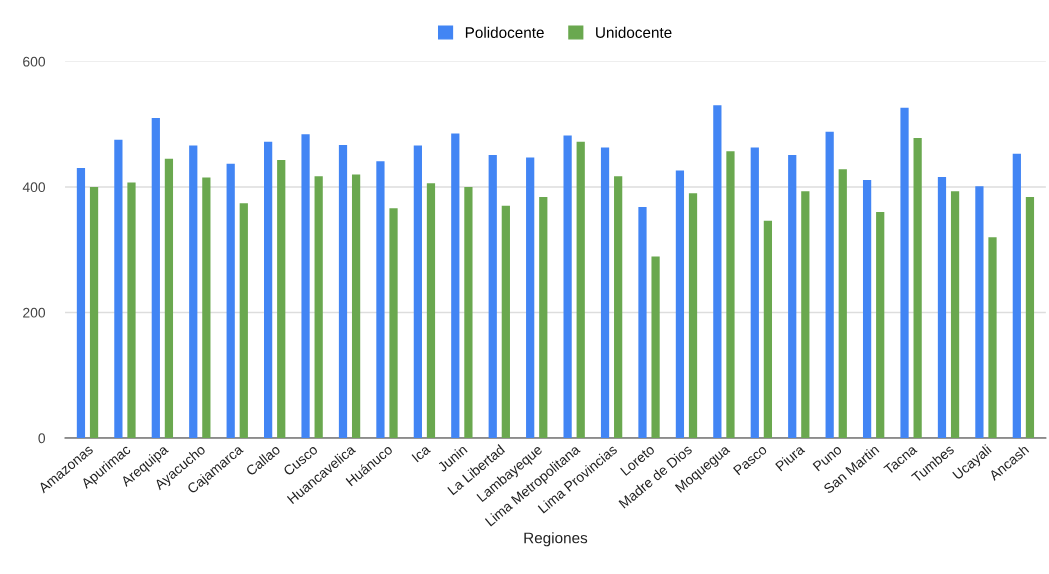 This screenshot has width=1049, height=574. I want to click on y-tick-label: 600, so click(34, 61).